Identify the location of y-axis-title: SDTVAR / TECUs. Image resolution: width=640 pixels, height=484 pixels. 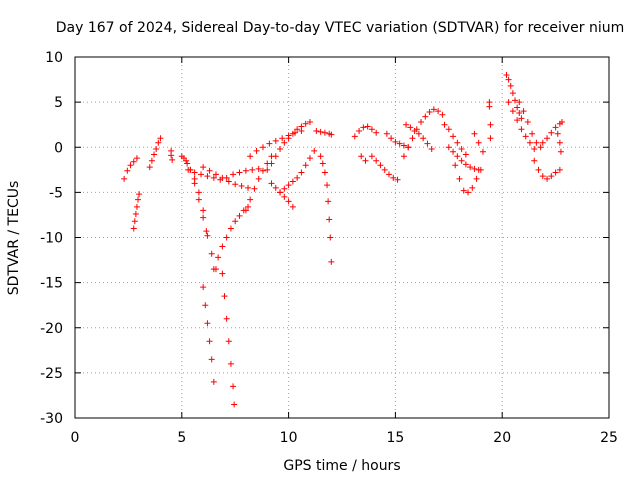
(14, 238).